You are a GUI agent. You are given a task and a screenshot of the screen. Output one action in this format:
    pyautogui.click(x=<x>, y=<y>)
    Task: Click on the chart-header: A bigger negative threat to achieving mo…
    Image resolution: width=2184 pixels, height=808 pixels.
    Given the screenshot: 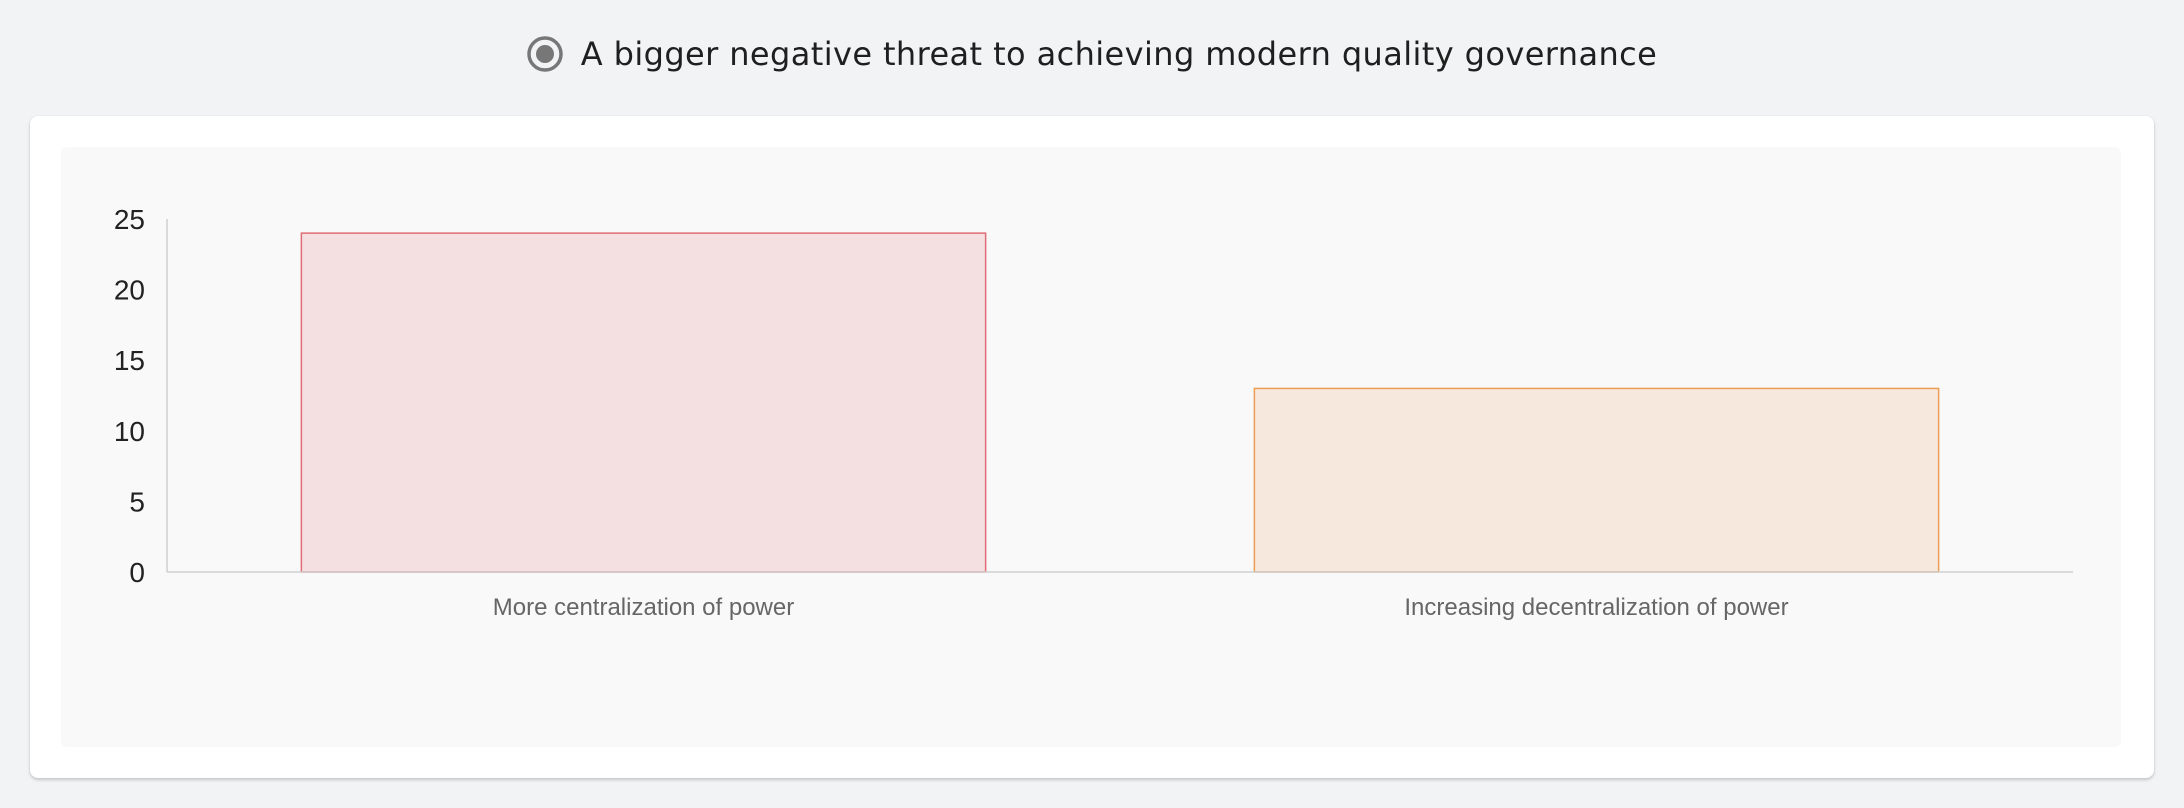 What is the action you would take?
    pyautogui.click(x=1092, y=58)
    